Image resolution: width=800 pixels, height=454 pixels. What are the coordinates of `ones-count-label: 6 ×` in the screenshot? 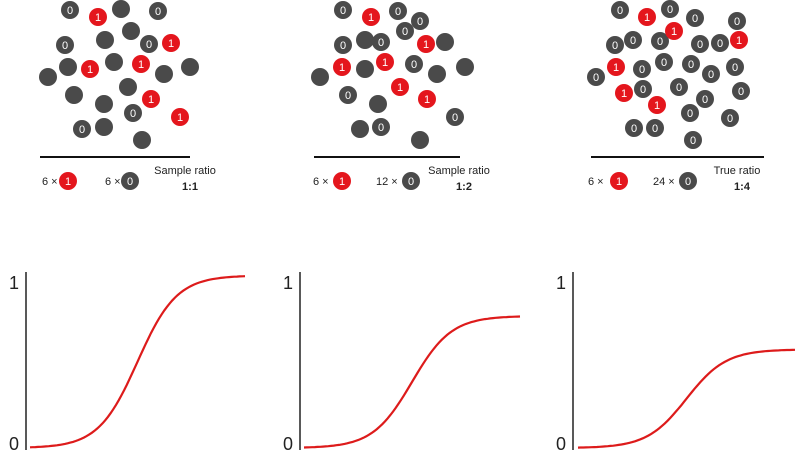 It's located at (50, 182).